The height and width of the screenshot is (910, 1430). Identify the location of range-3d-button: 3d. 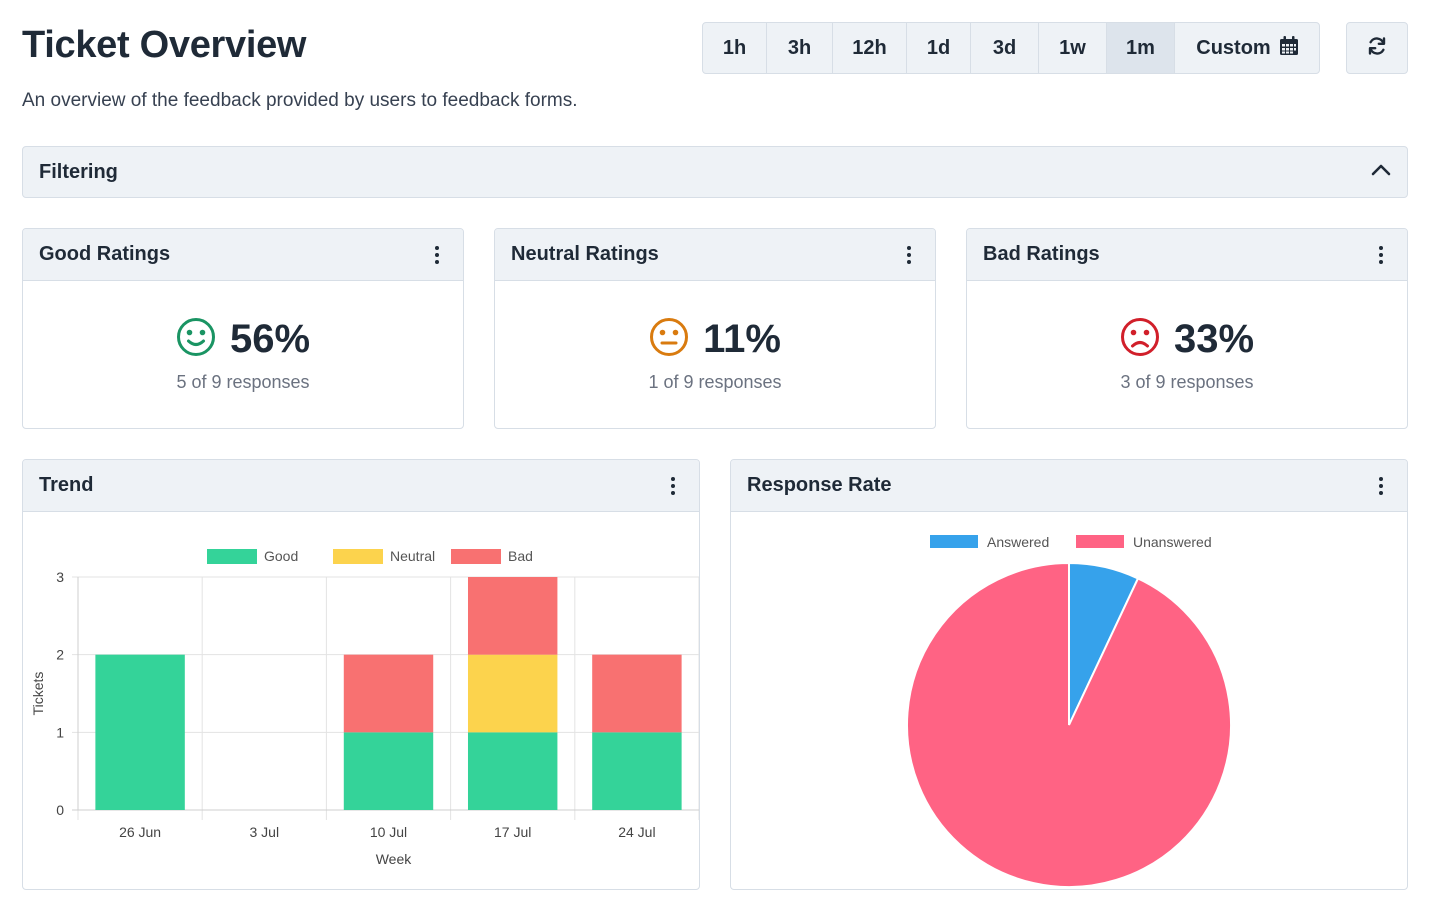
(1005, 48).